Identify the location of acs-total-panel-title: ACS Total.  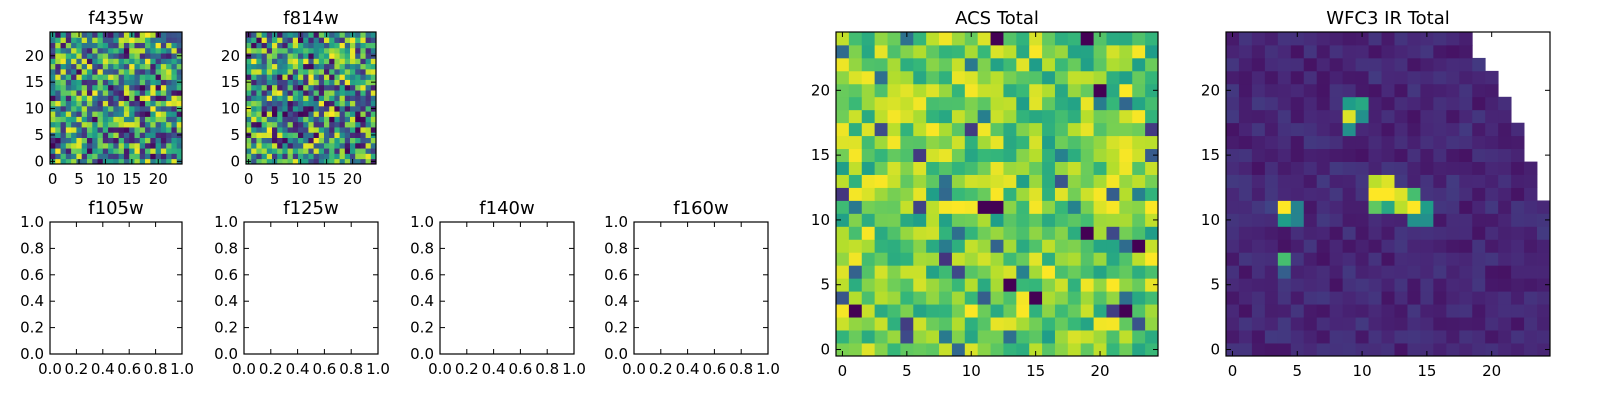
(997, 18).